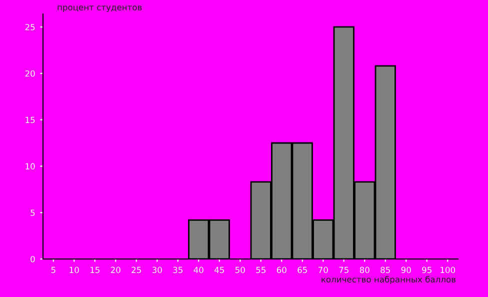  Describe the element at coordinates (30, 27) in the screenshot. I see `y-tick-label: 25` at that location.